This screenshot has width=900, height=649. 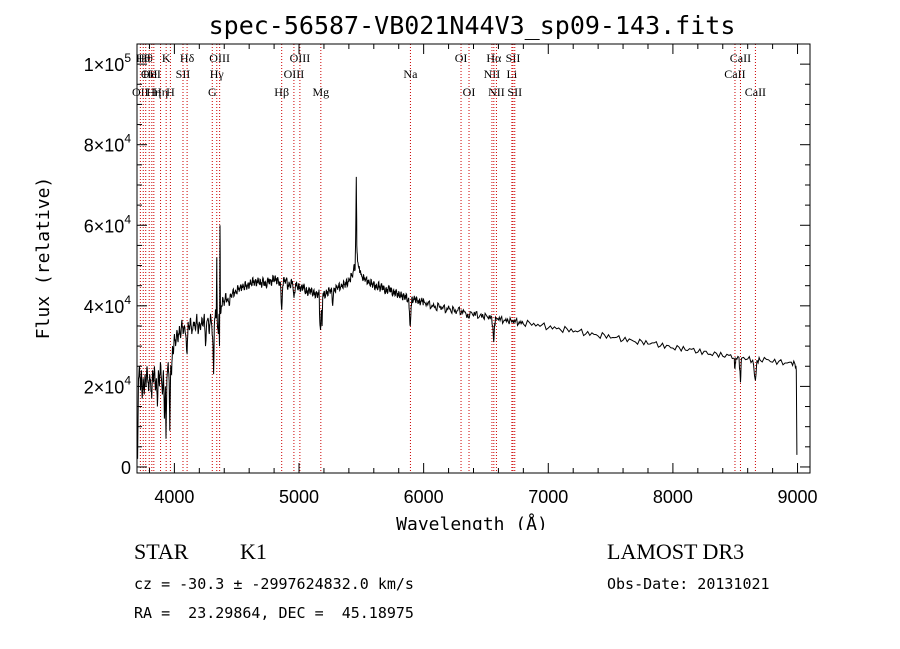 I want to click on survey-name: LAMOST DR3, so click(x=676, y=551).